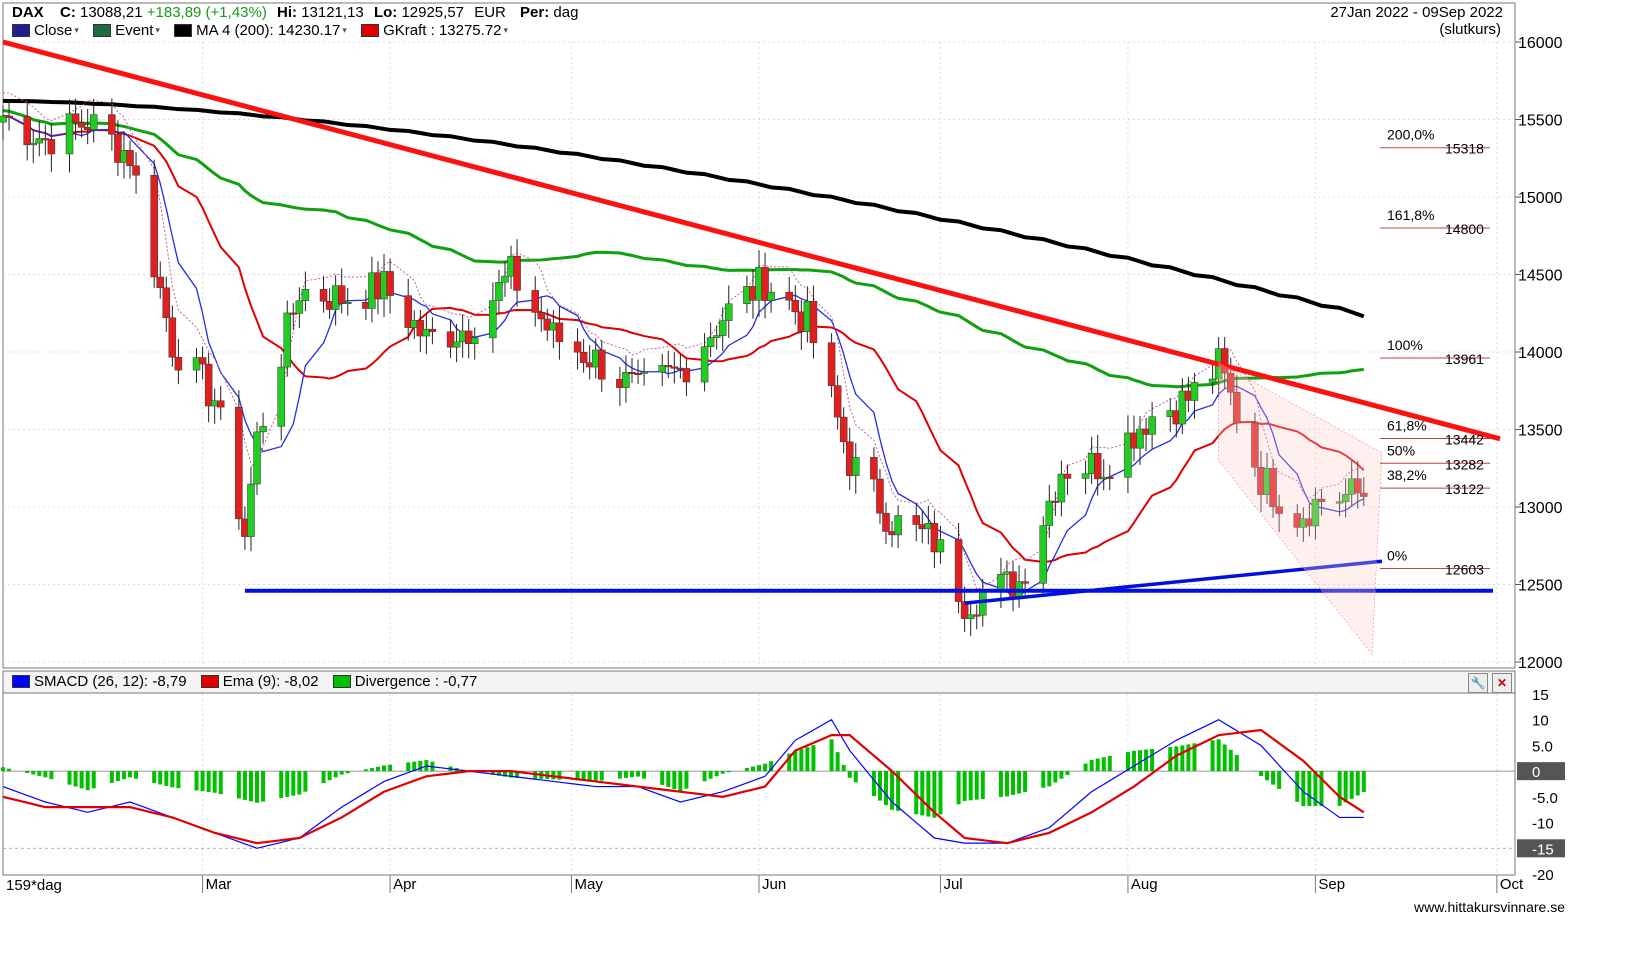  What do you see at coordinates (1540, 43) in the screenshot?
I see `y-tick-label: 16000` at bounding box center [1540, 43].